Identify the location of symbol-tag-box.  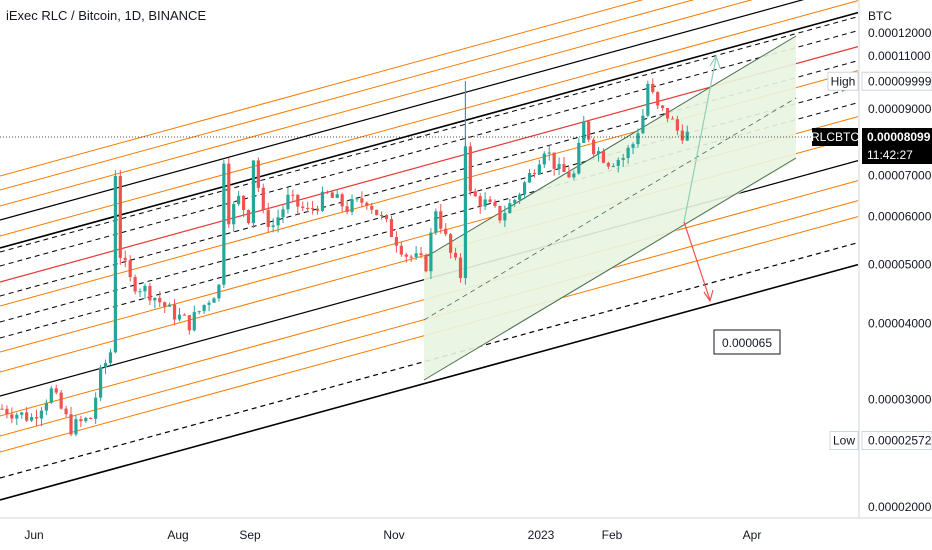
(835, 137).